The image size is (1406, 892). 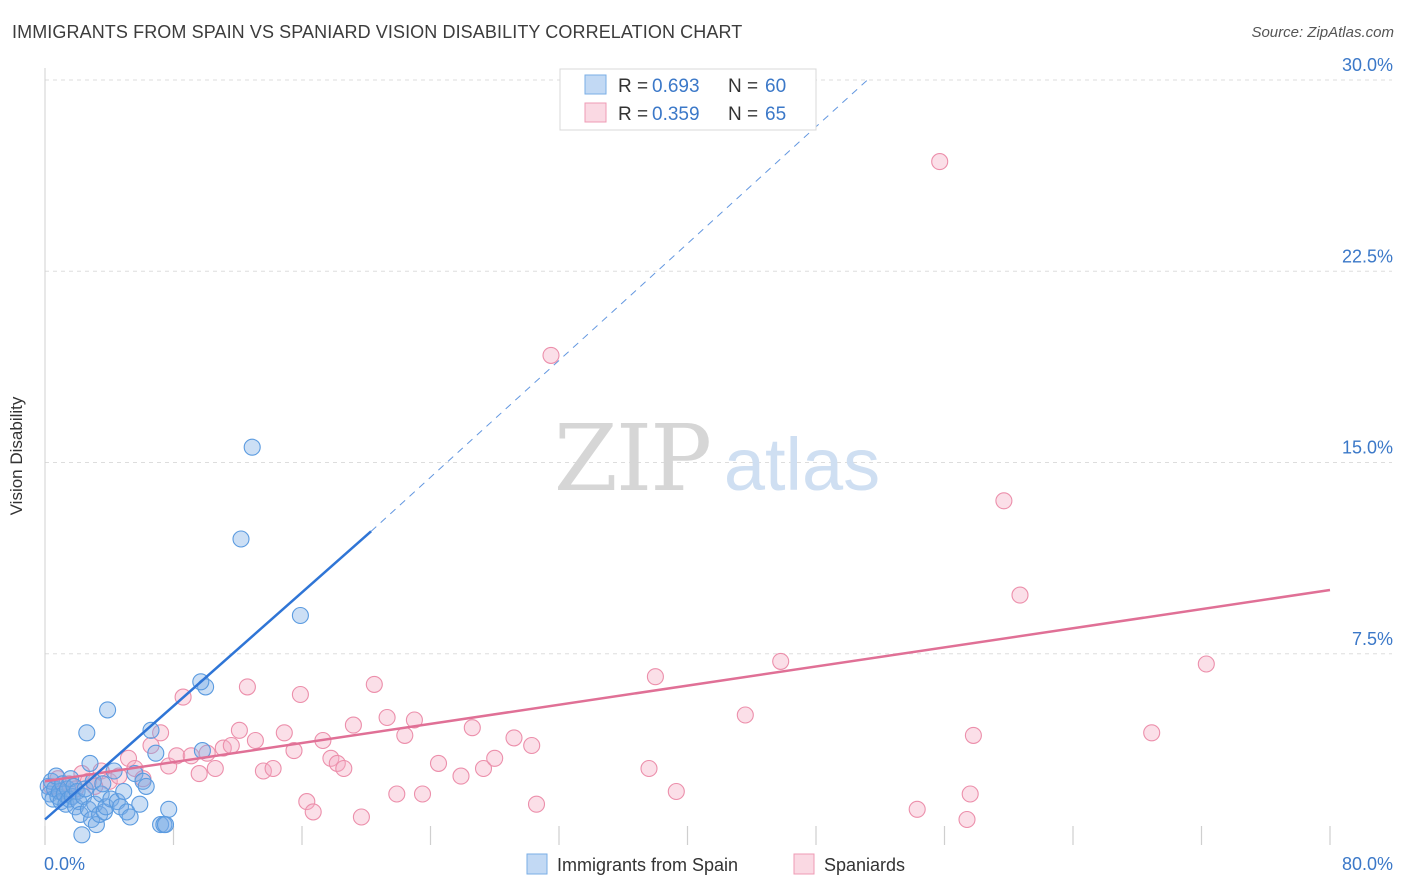 I want to click on legend-series-pink-label: Spaniards, so click(x=864, y=865).